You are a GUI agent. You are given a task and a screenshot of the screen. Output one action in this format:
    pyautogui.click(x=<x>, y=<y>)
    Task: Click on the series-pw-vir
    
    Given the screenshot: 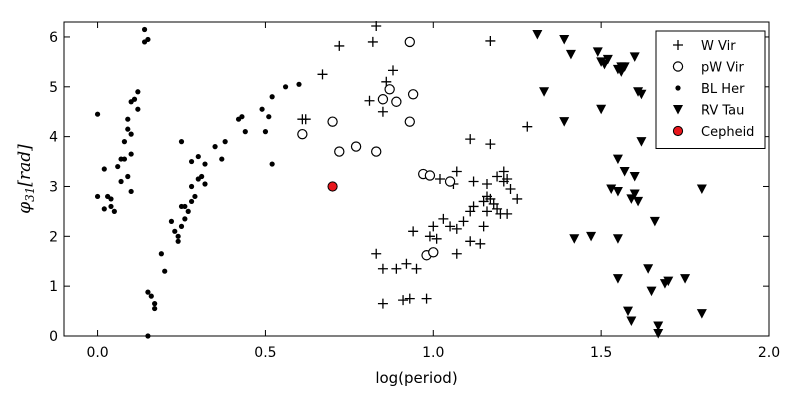 What is the action you would take?
    pyautogui.click(x=376, y=148)
    